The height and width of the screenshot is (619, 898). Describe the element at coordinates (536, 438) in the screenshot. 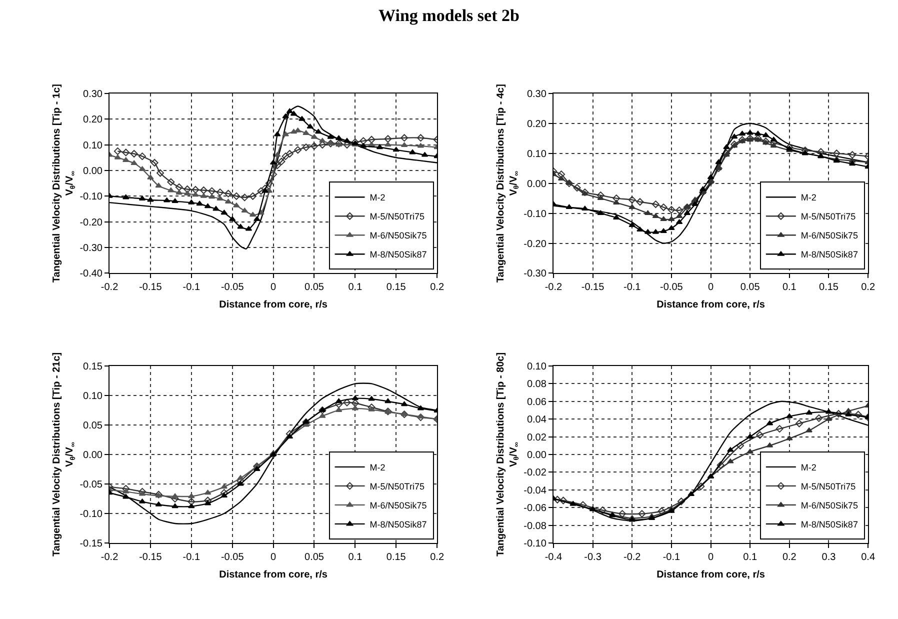

I see `y-tick-label: 0.02` at that location.